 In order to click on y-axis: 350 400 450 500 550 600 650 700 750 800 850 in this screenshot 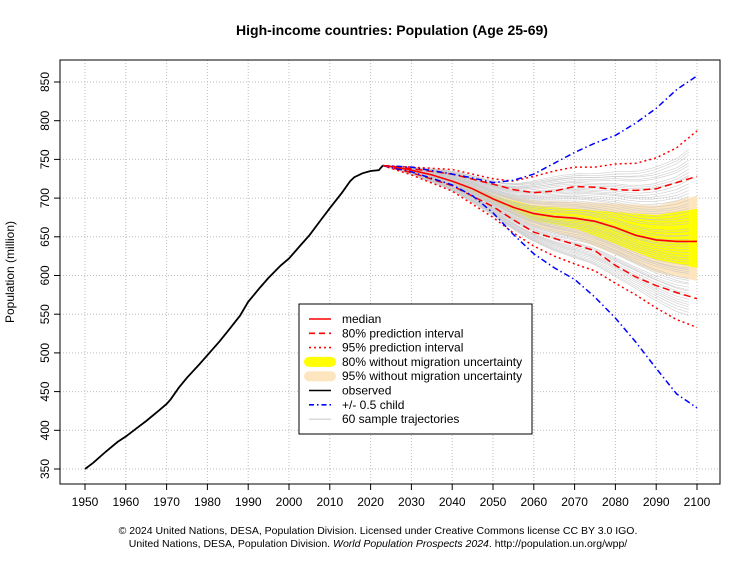, I will do `click(49, 275)`.